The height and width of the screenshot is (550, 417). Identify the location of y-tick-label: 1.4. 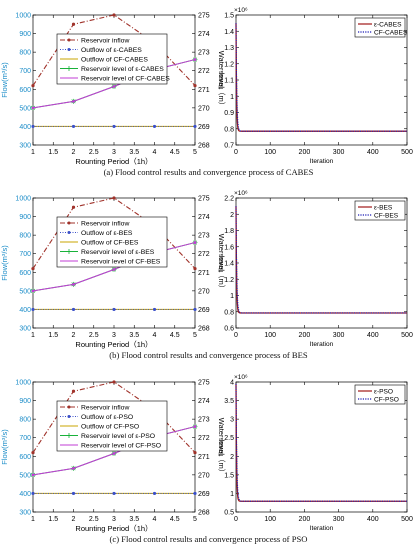
(229, 264).